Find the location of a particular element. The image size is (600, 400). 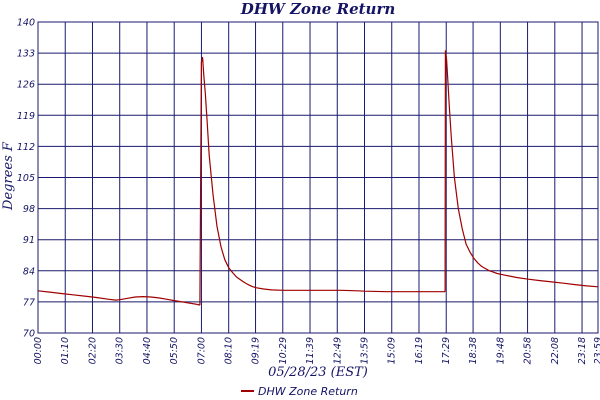

x-tick-label: 19:48 is located at coordinates (500, 350).